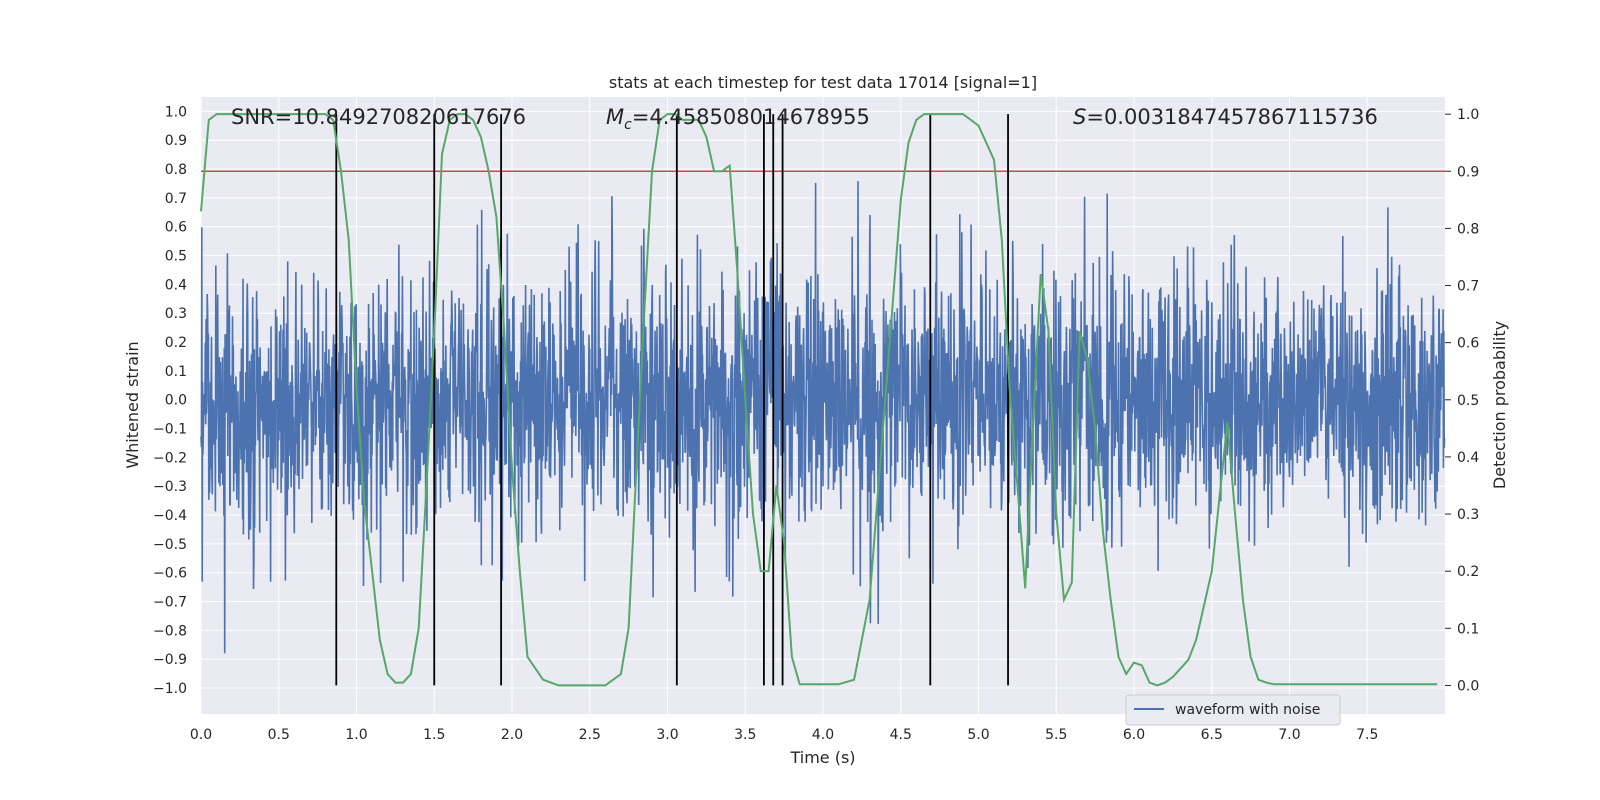 The image size is (1600, 800). I want to click on y-right-axis-label: Detection probability, so click(1499, 405).